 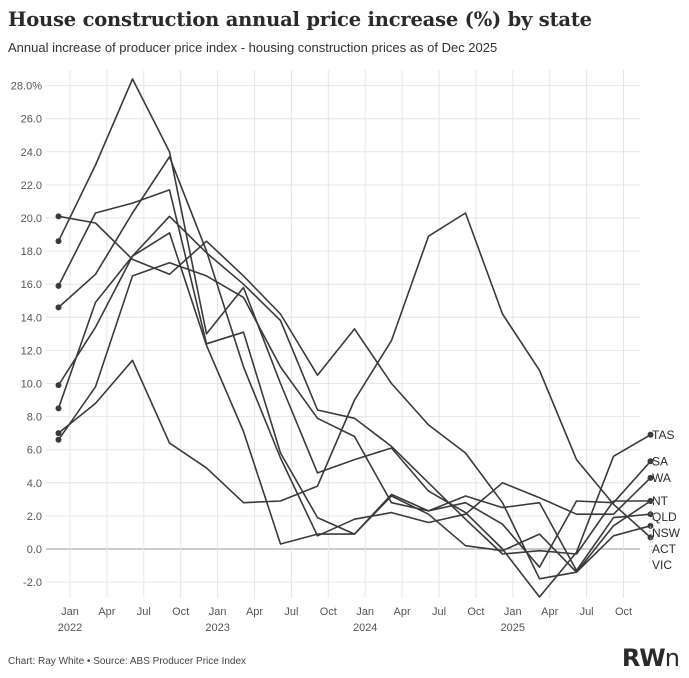 What do you see at coordinates (26, 87) in the screenshot?
I see `y-tick-label: 28.0%` at bounding box center [26, 87].